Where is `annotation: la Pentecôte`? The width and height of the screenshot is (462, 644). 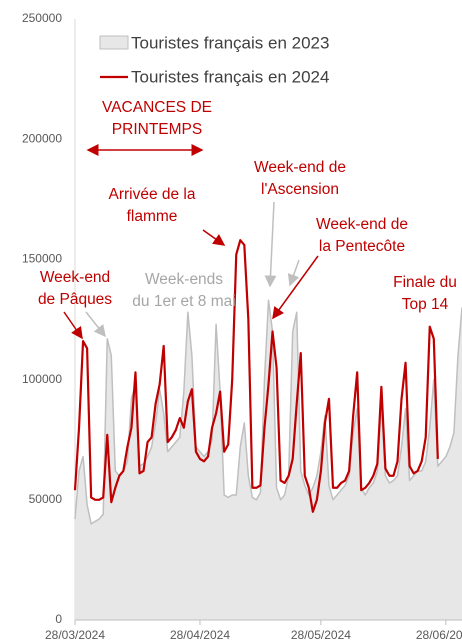 annotation: la Pentecôte is located at coordinates (362, 246).